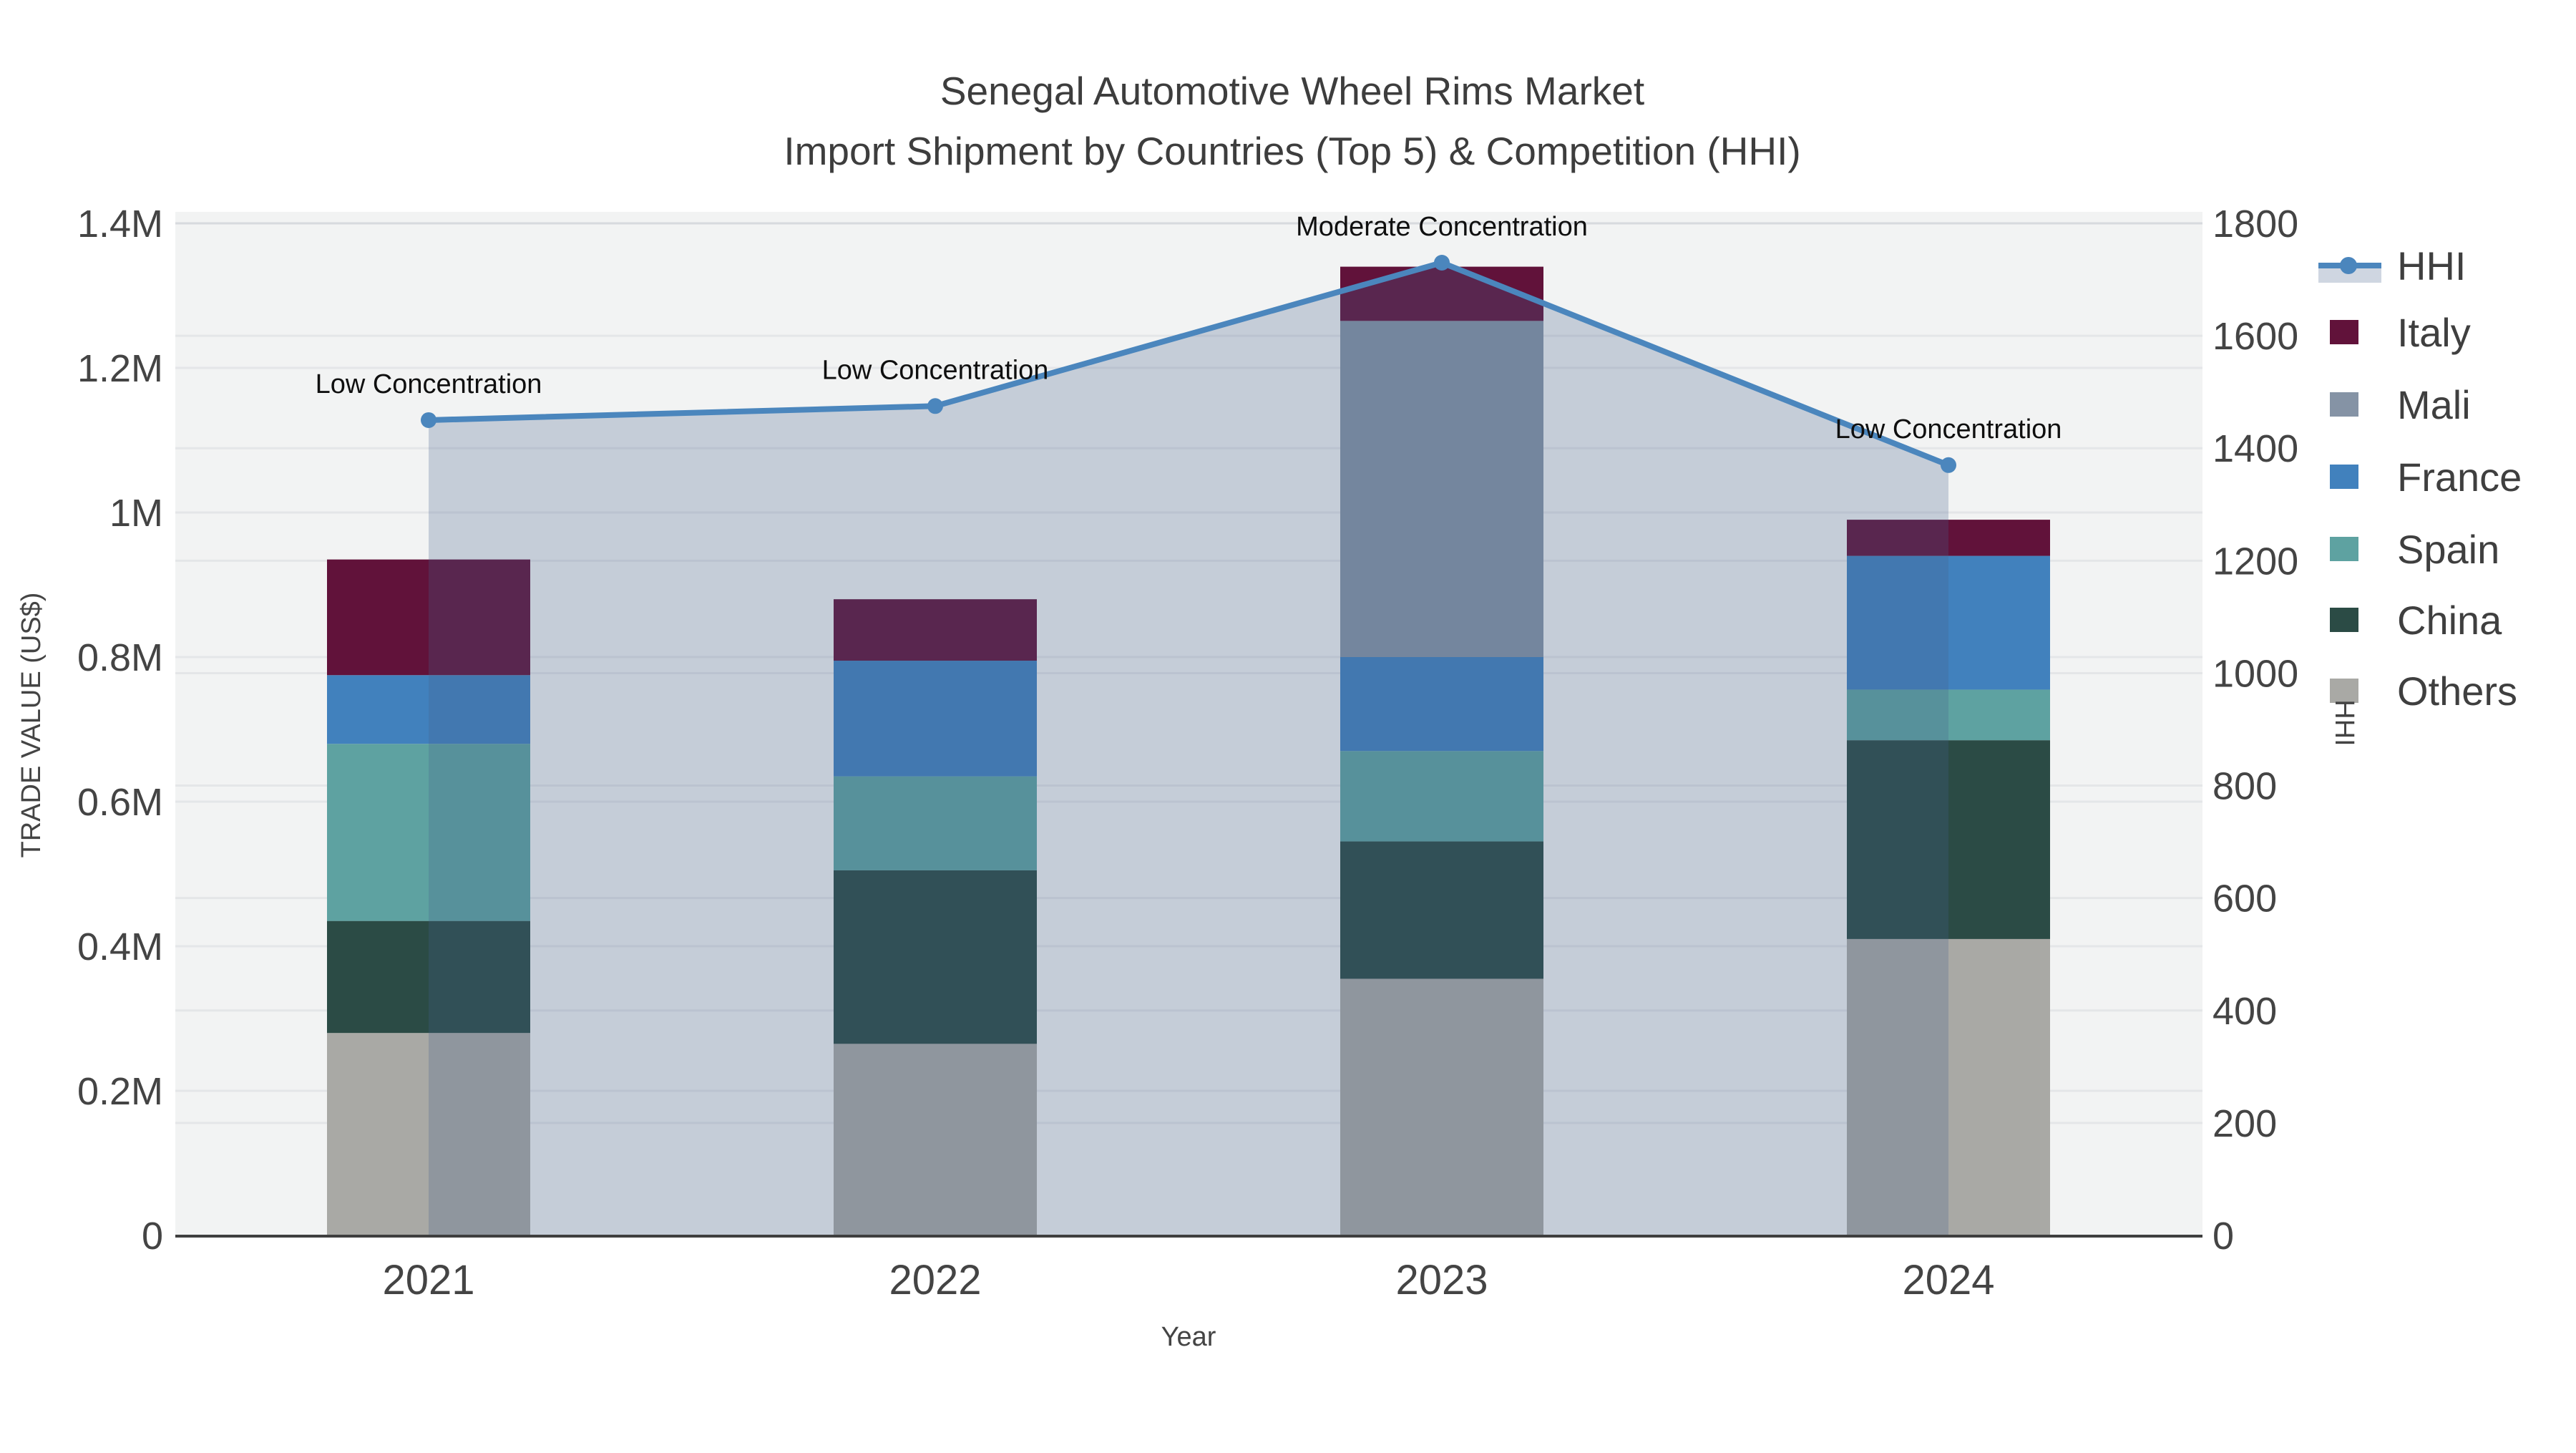  I want to click on y-tick-1.2M: 1.2M, so click(120, 368).